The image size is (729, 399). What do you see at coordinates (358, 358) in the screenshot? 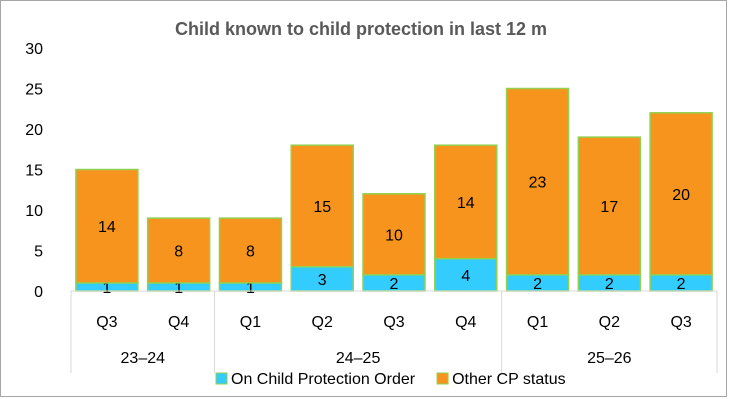
I see `x-group-label: 24–25` at bounding box center [358, 358].